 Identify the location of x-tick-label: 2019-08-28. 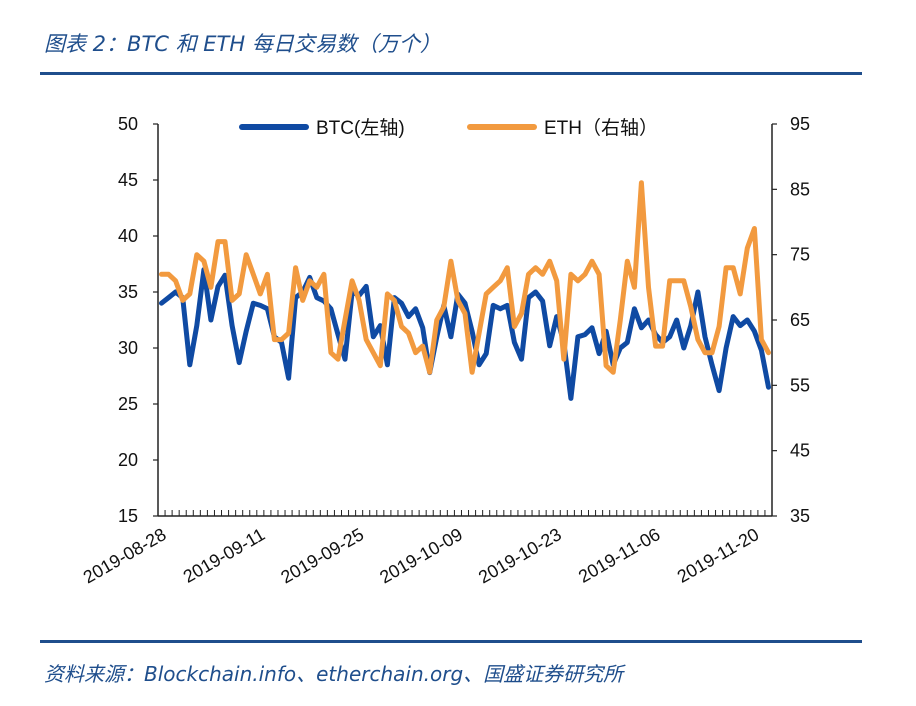
(125, 555).